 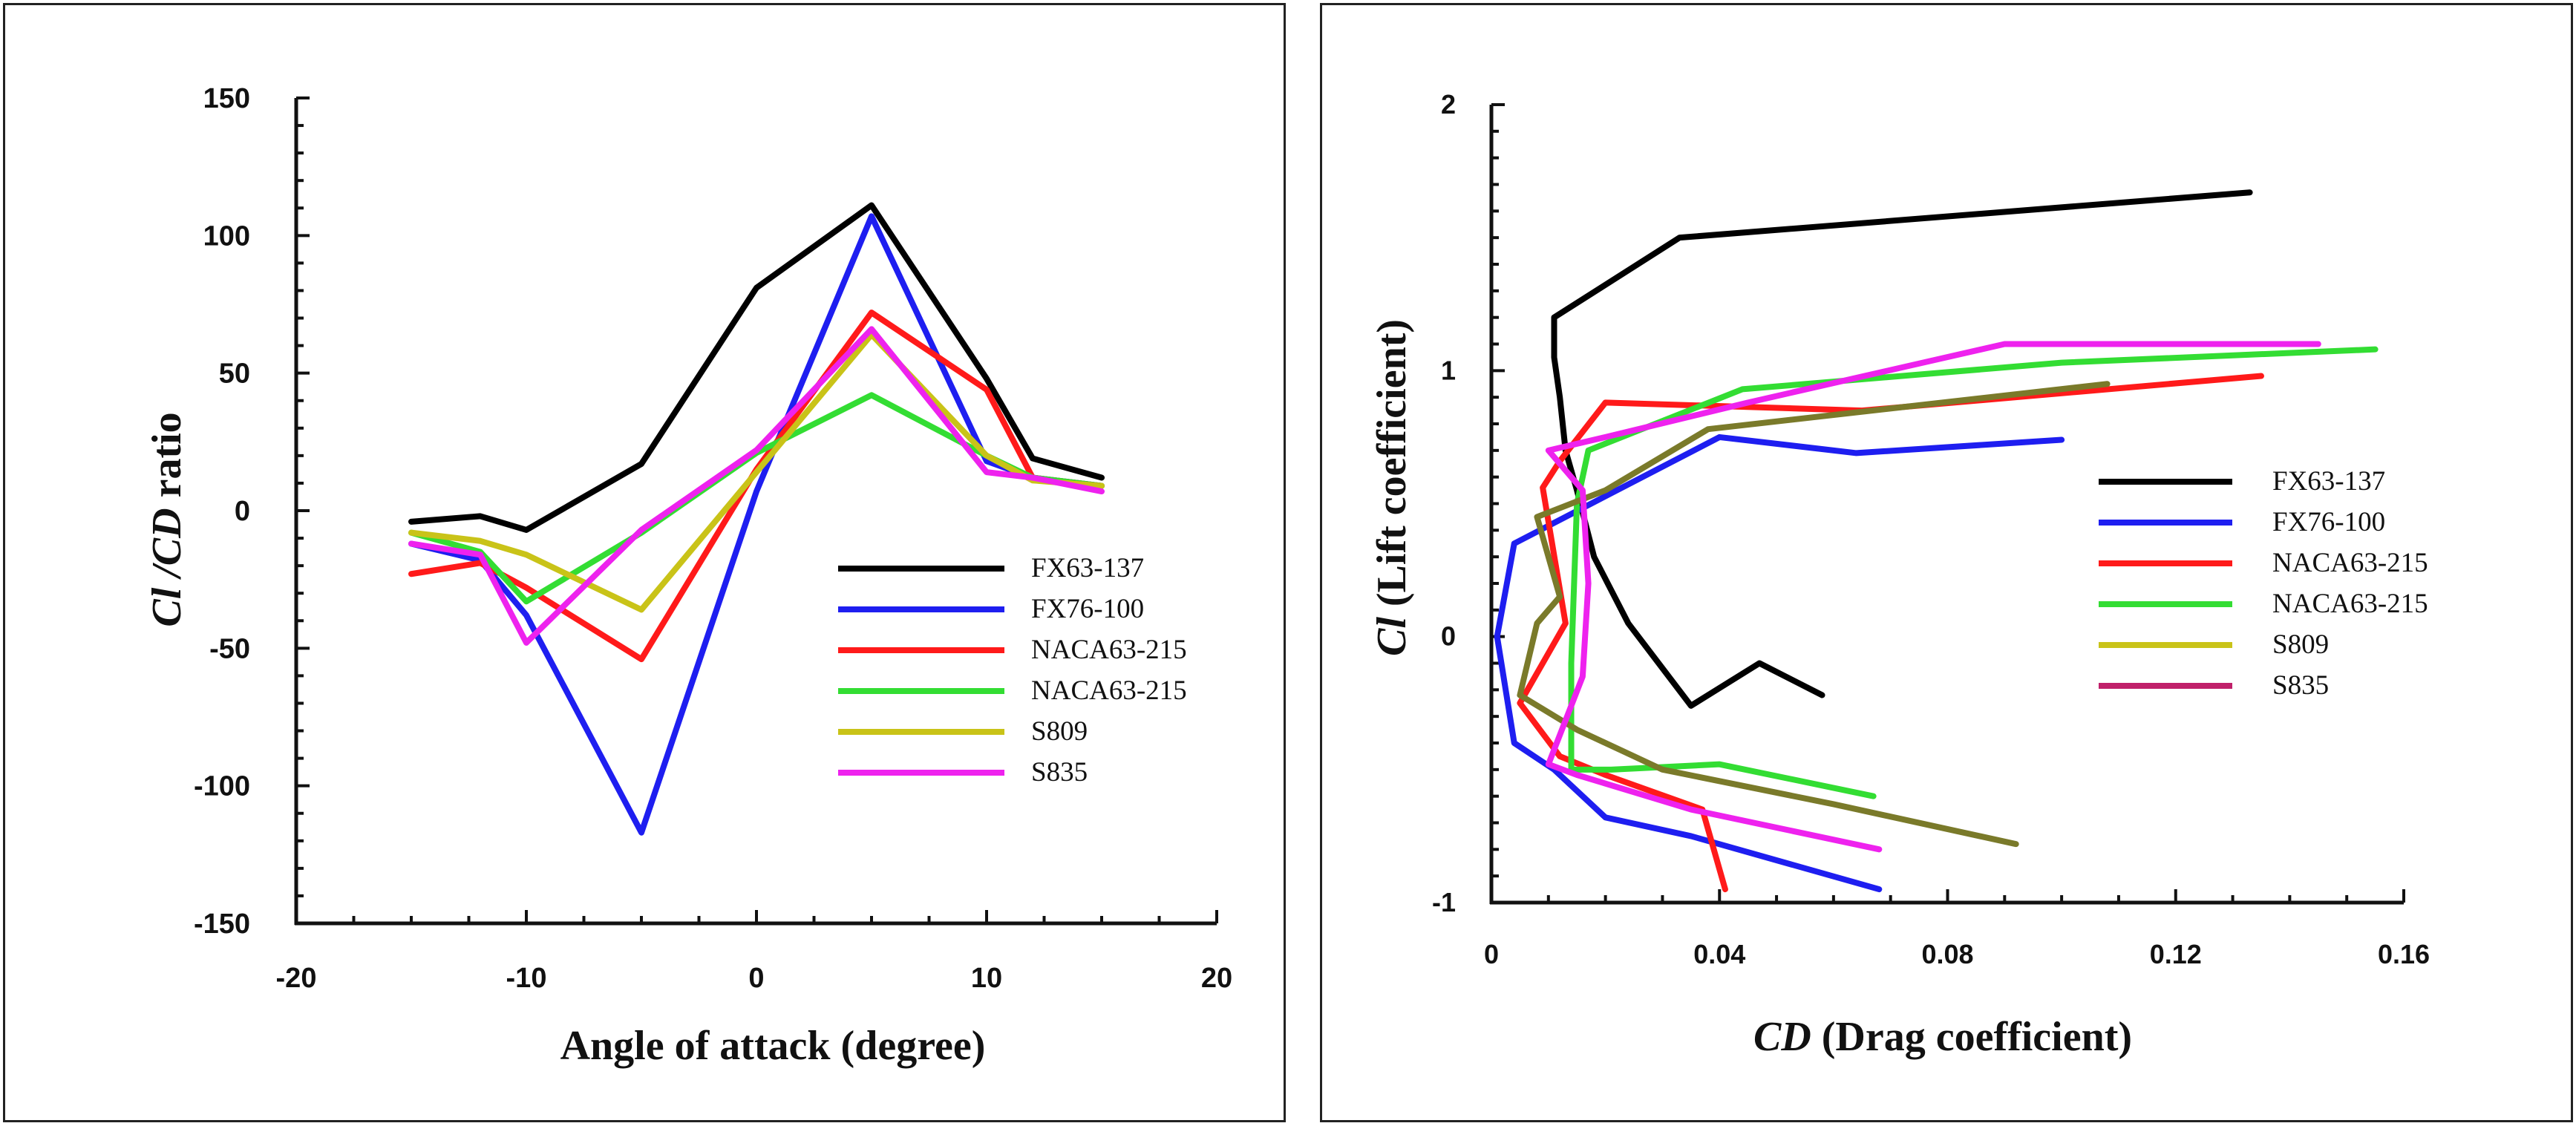 What do you see at coordinates (1392, 636) in the screenshot?
I see `y-axis-title-right-italic: Cl` at bounding box center [1392, 636].